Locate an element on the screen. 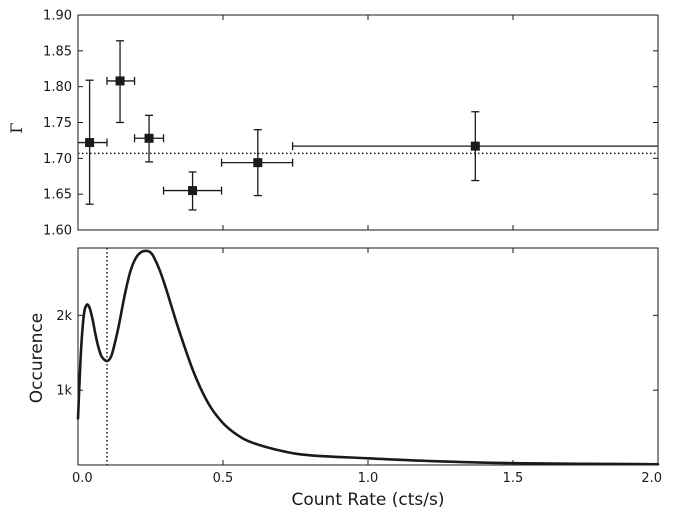  occurrence-x-tick-label: 1.5 is located at coordinates (513, 478).